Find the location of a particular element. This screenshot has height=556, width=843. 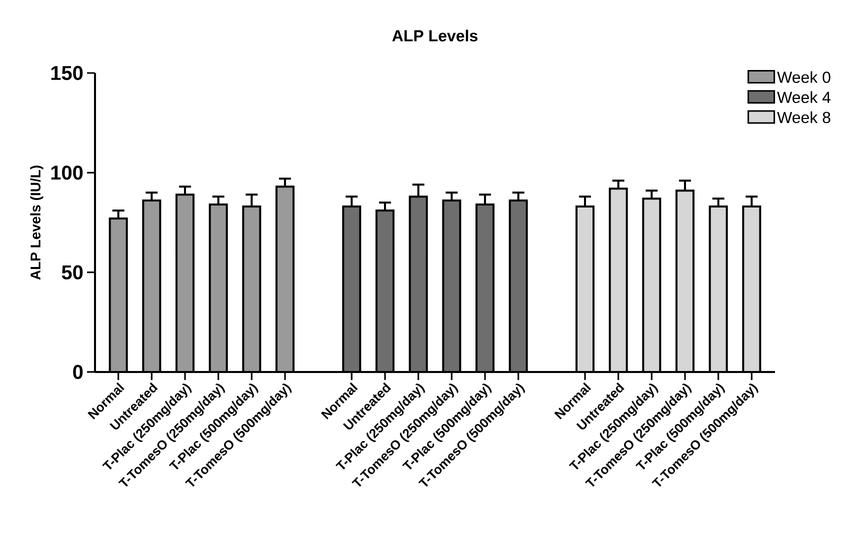

y-tick-label: 150 is located at coordinates (67, 73).